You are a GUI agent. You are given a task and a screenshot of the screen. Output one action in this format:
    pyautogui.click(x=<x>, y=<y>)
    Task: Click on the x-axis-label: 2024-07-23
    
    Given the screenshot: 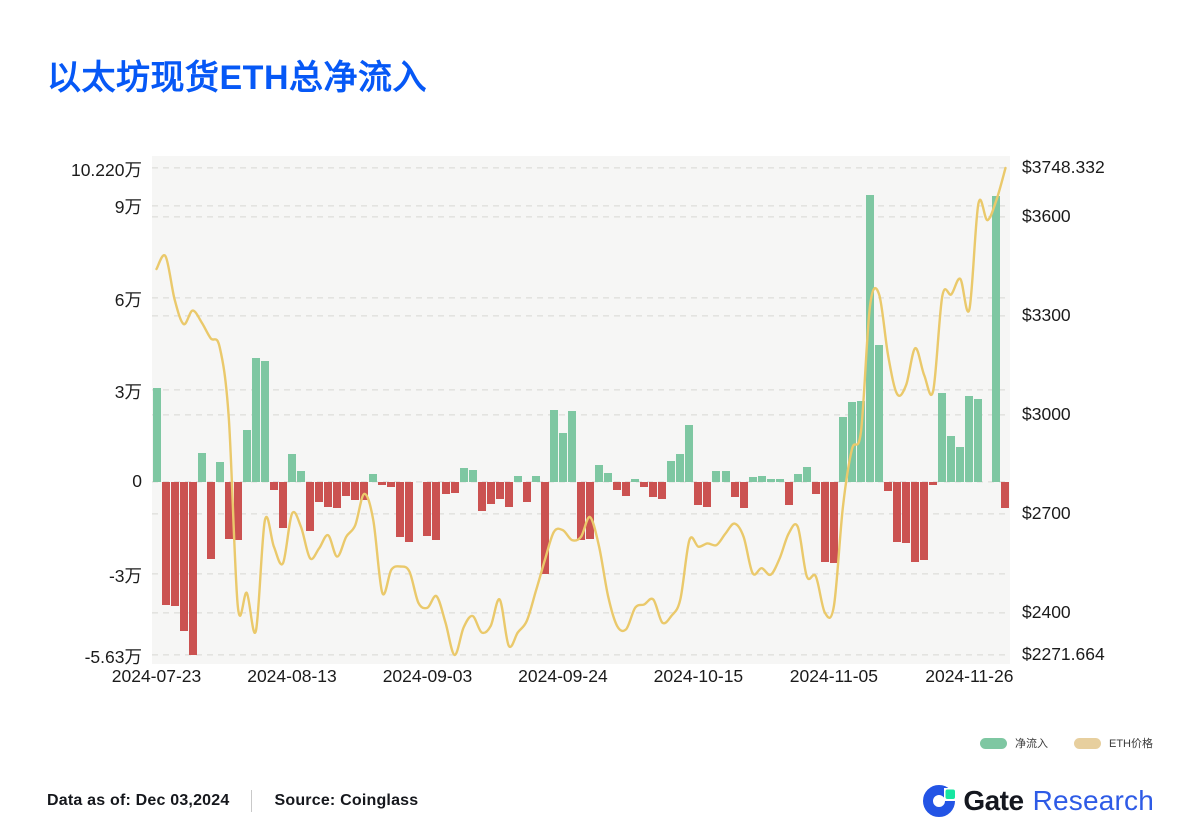 What is the action you would take?
    pyautogui.click(x=156, y=676)
    